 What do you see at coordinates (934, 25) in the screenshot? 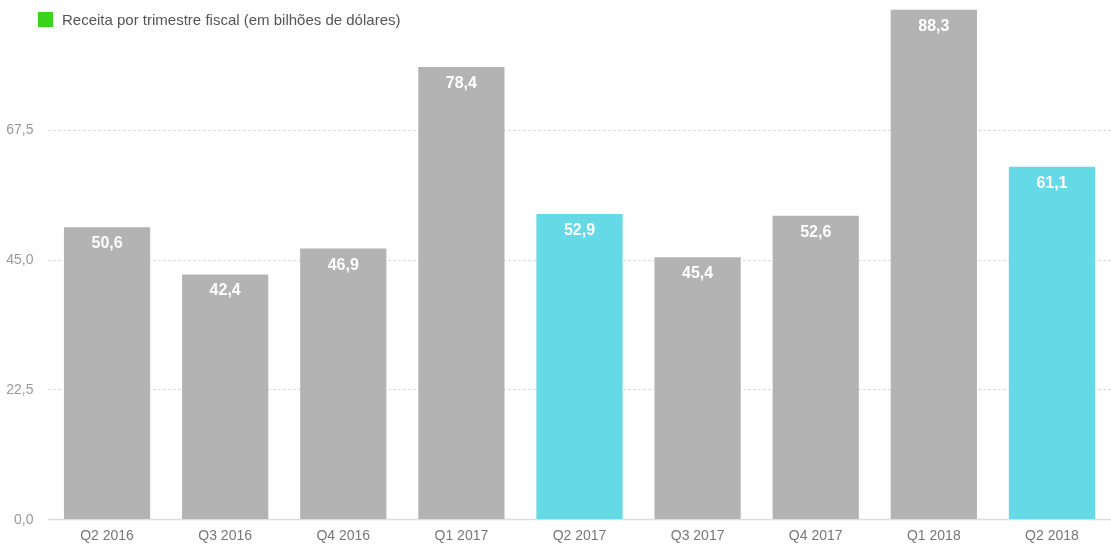
I see `data-label: 88,3` at bounding box center [934, 25].